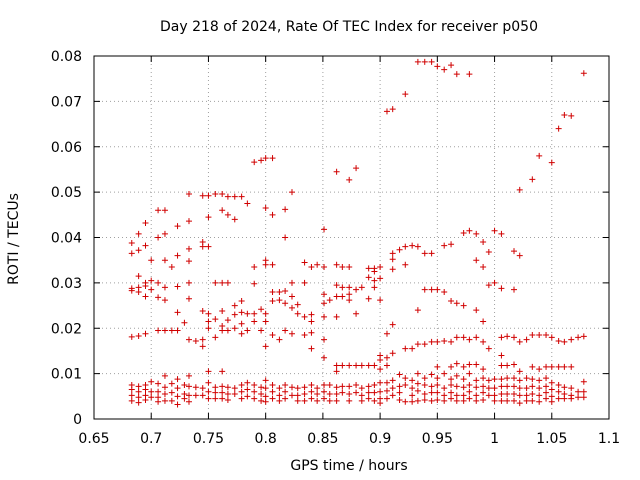 This screenshot has height=480, width=640. Describe the element at coordinates (151, 439) in the screenshot. I see `x-tick-label: 0.7` at that location.